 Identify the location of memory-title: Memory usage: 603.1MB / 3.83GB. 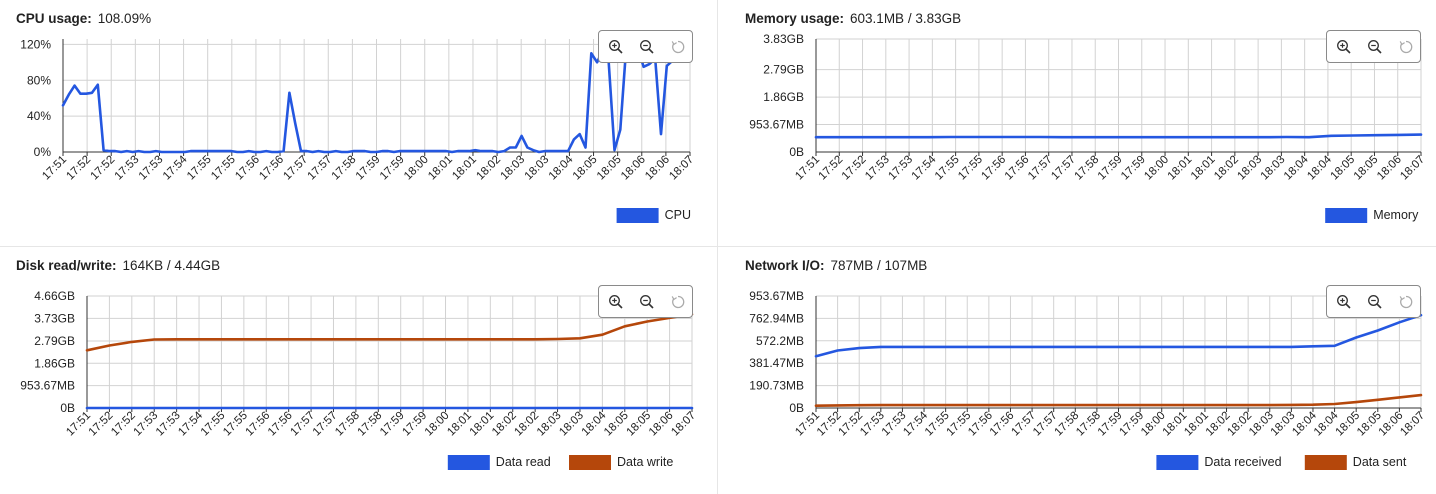
(853, 18).